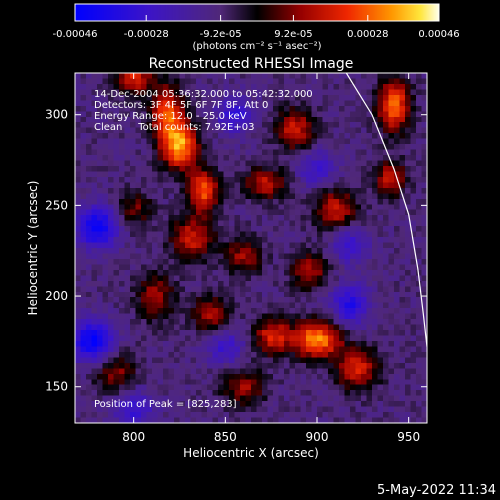 The image size is (500, 500). I want to click on x-tick-label: 950, so click(408, 437).